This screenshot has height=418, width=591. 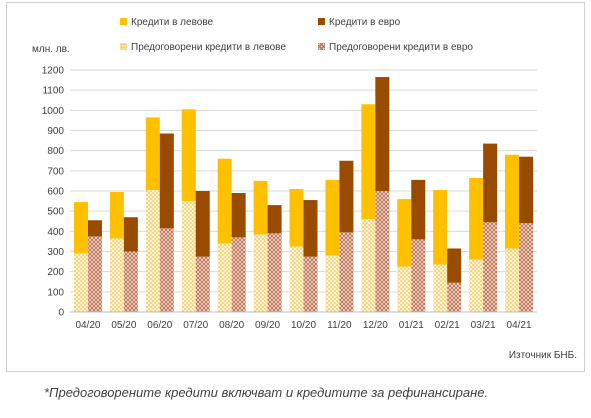 What do you see at coordinates (61, 313) in the screenshot?
I see `y-tick-label: 0` at bounding box center [61, 313].